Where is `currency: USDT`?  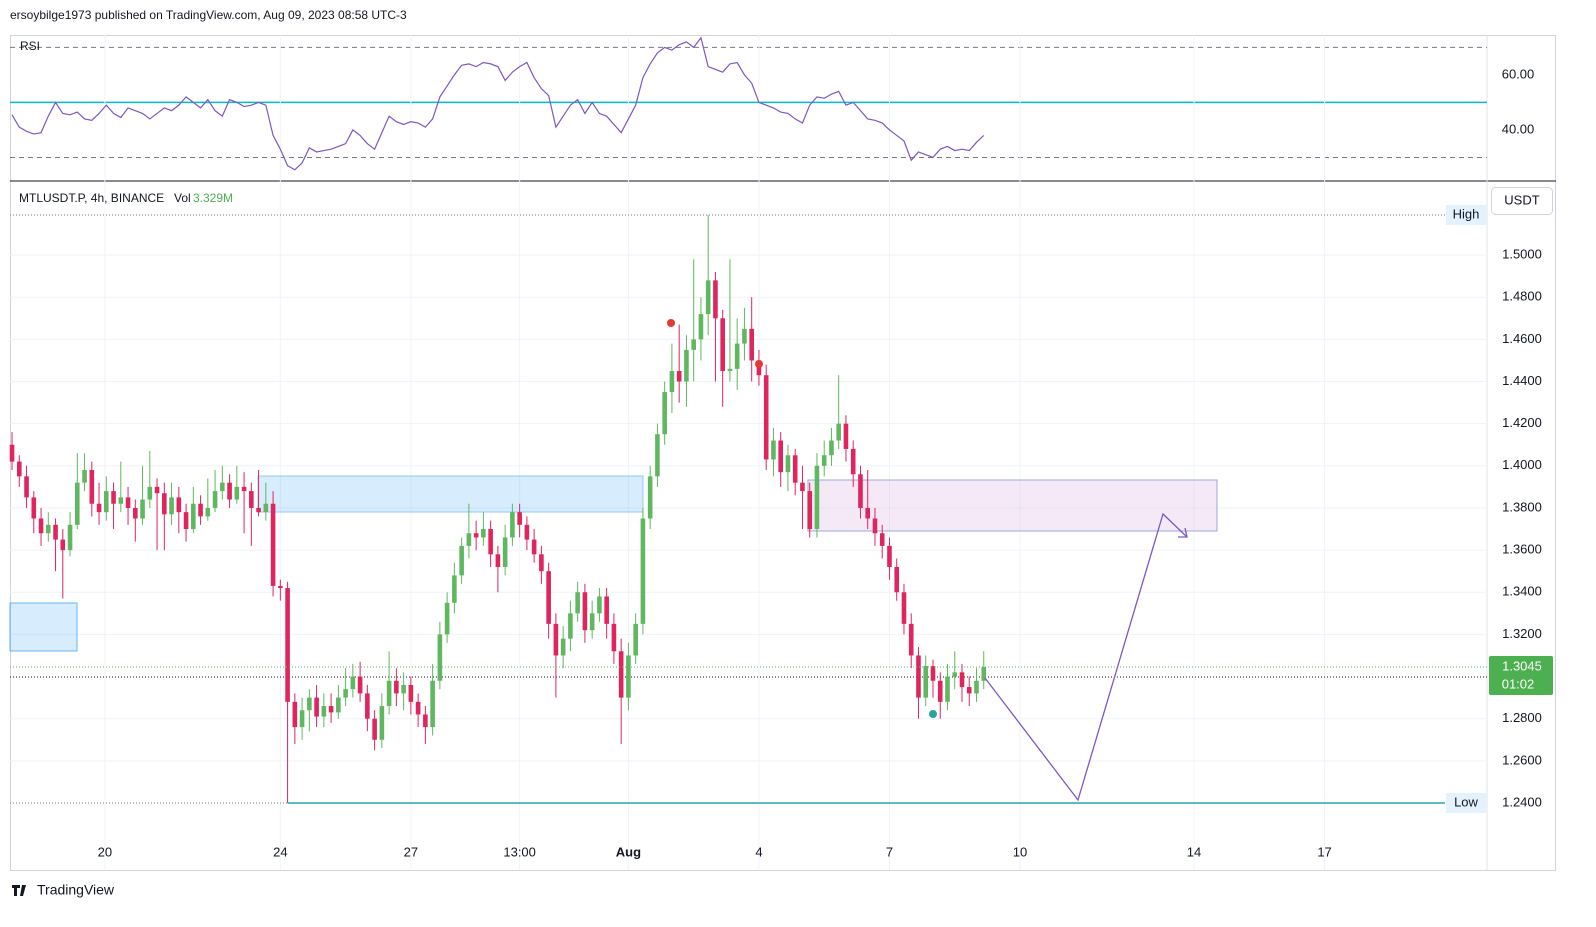 currency: USDT is located at coordinates (1521, 199).